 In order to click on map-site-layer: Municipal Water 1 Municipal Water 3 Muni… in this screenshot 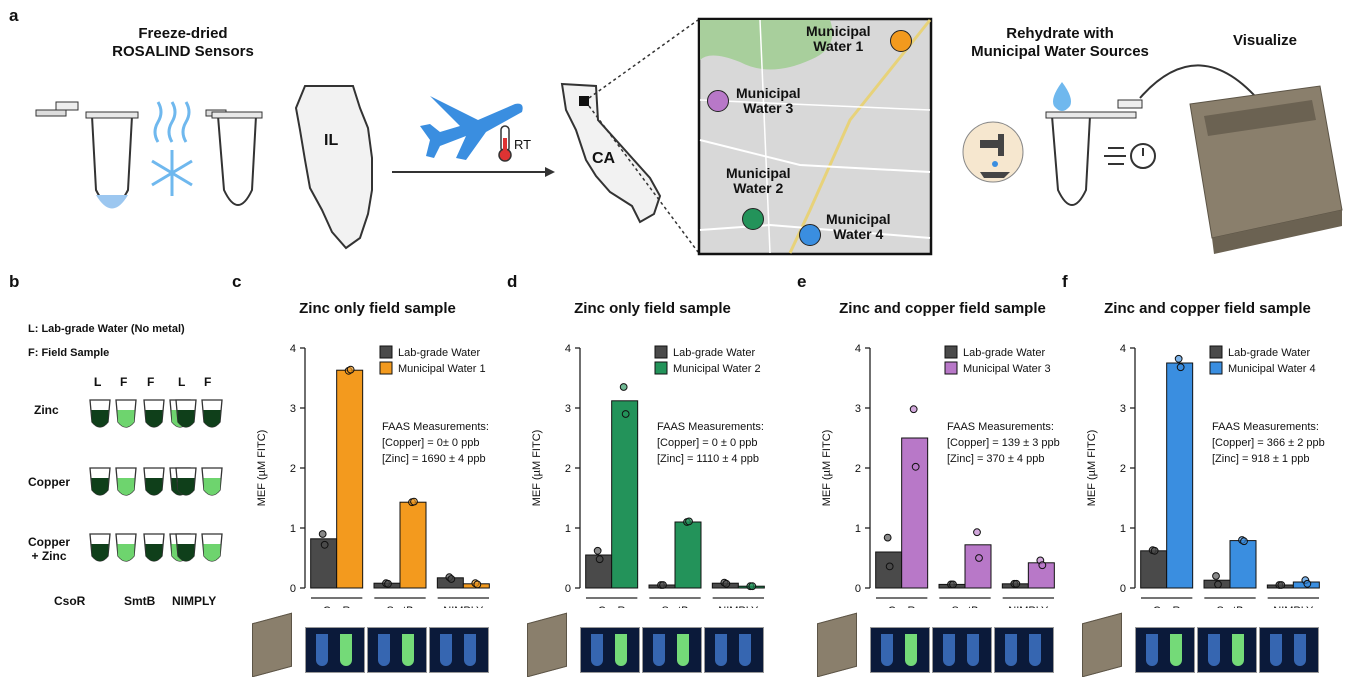, I will do `click(818, 136)`.